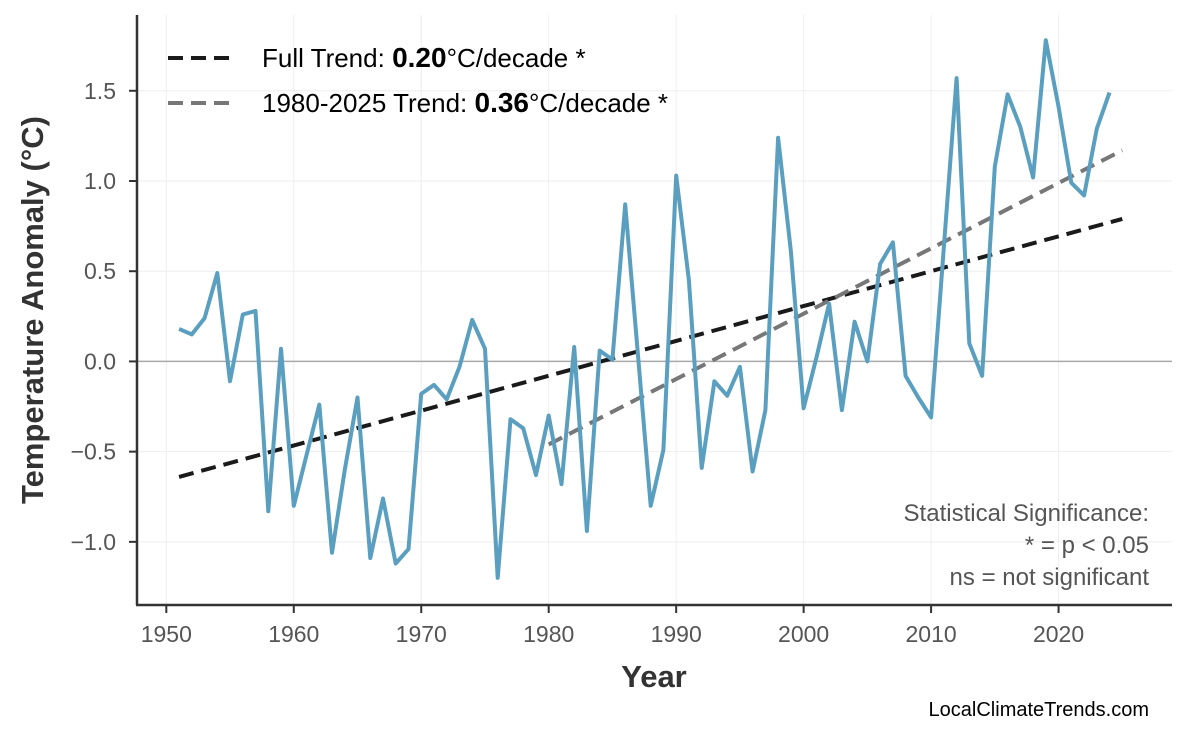  Describe the element at coordinates (100, 361) in the screenshot. I see `y-tick-label: 0.0` at that location.